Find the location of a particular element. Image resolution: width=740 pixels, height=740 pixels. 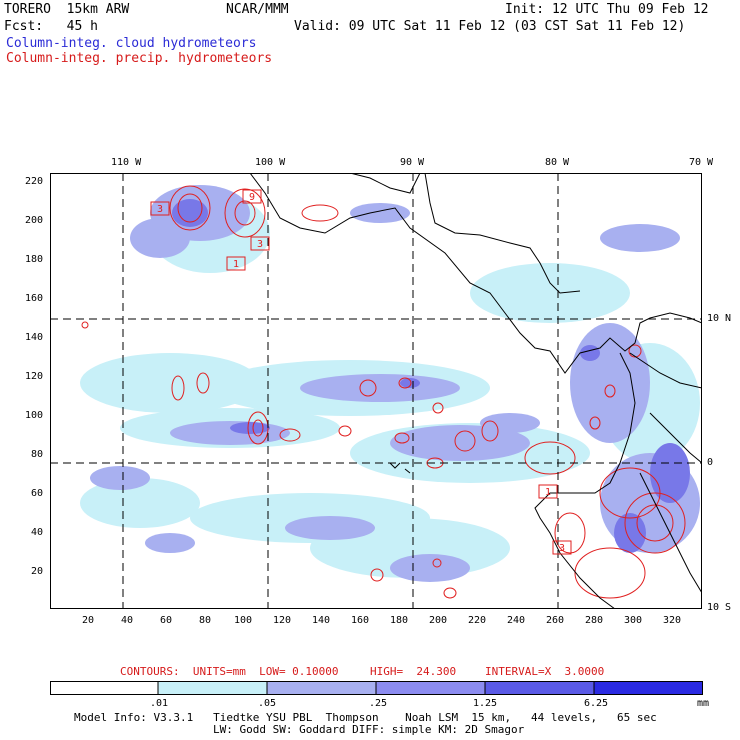

y-tick: 120 is located at coordinates (34, 376).